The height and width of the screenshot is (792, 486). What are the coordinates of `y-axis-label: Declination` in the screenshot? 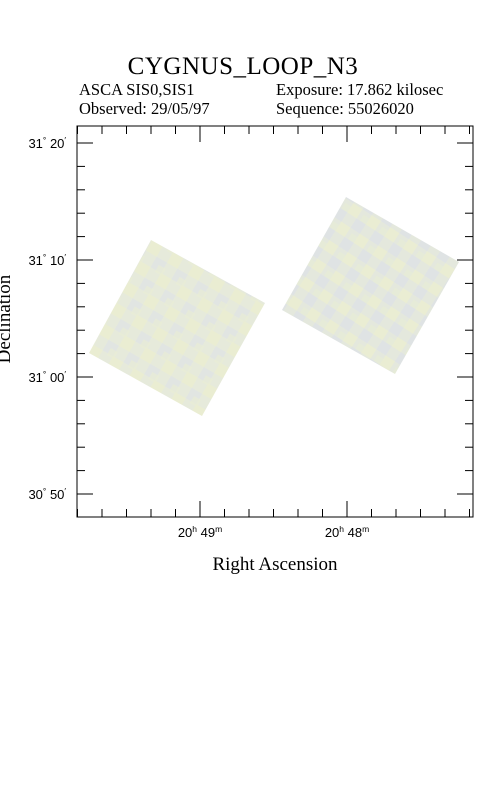 It's located at (7, 319).